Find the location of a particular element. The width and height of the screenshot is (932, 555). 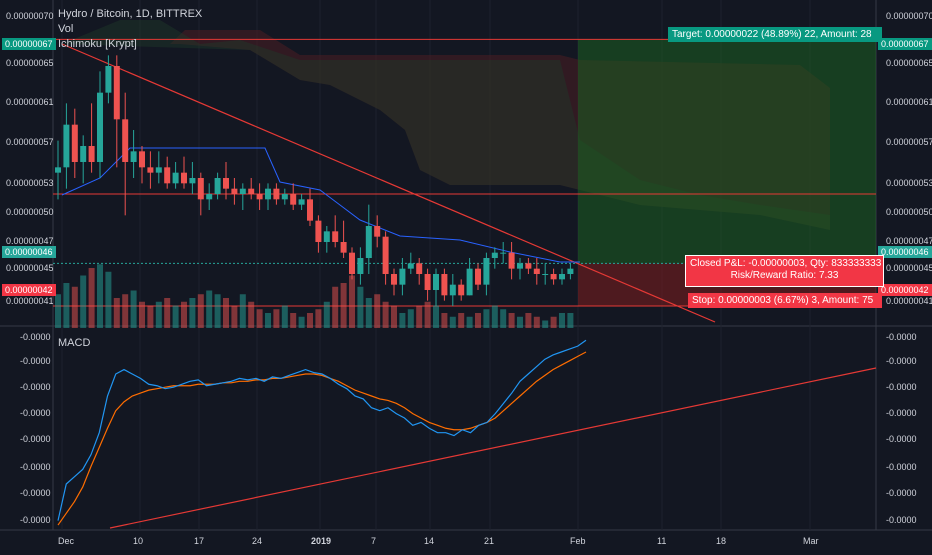

right-tick: 0.00000065 is located at coordinates (909, 63).